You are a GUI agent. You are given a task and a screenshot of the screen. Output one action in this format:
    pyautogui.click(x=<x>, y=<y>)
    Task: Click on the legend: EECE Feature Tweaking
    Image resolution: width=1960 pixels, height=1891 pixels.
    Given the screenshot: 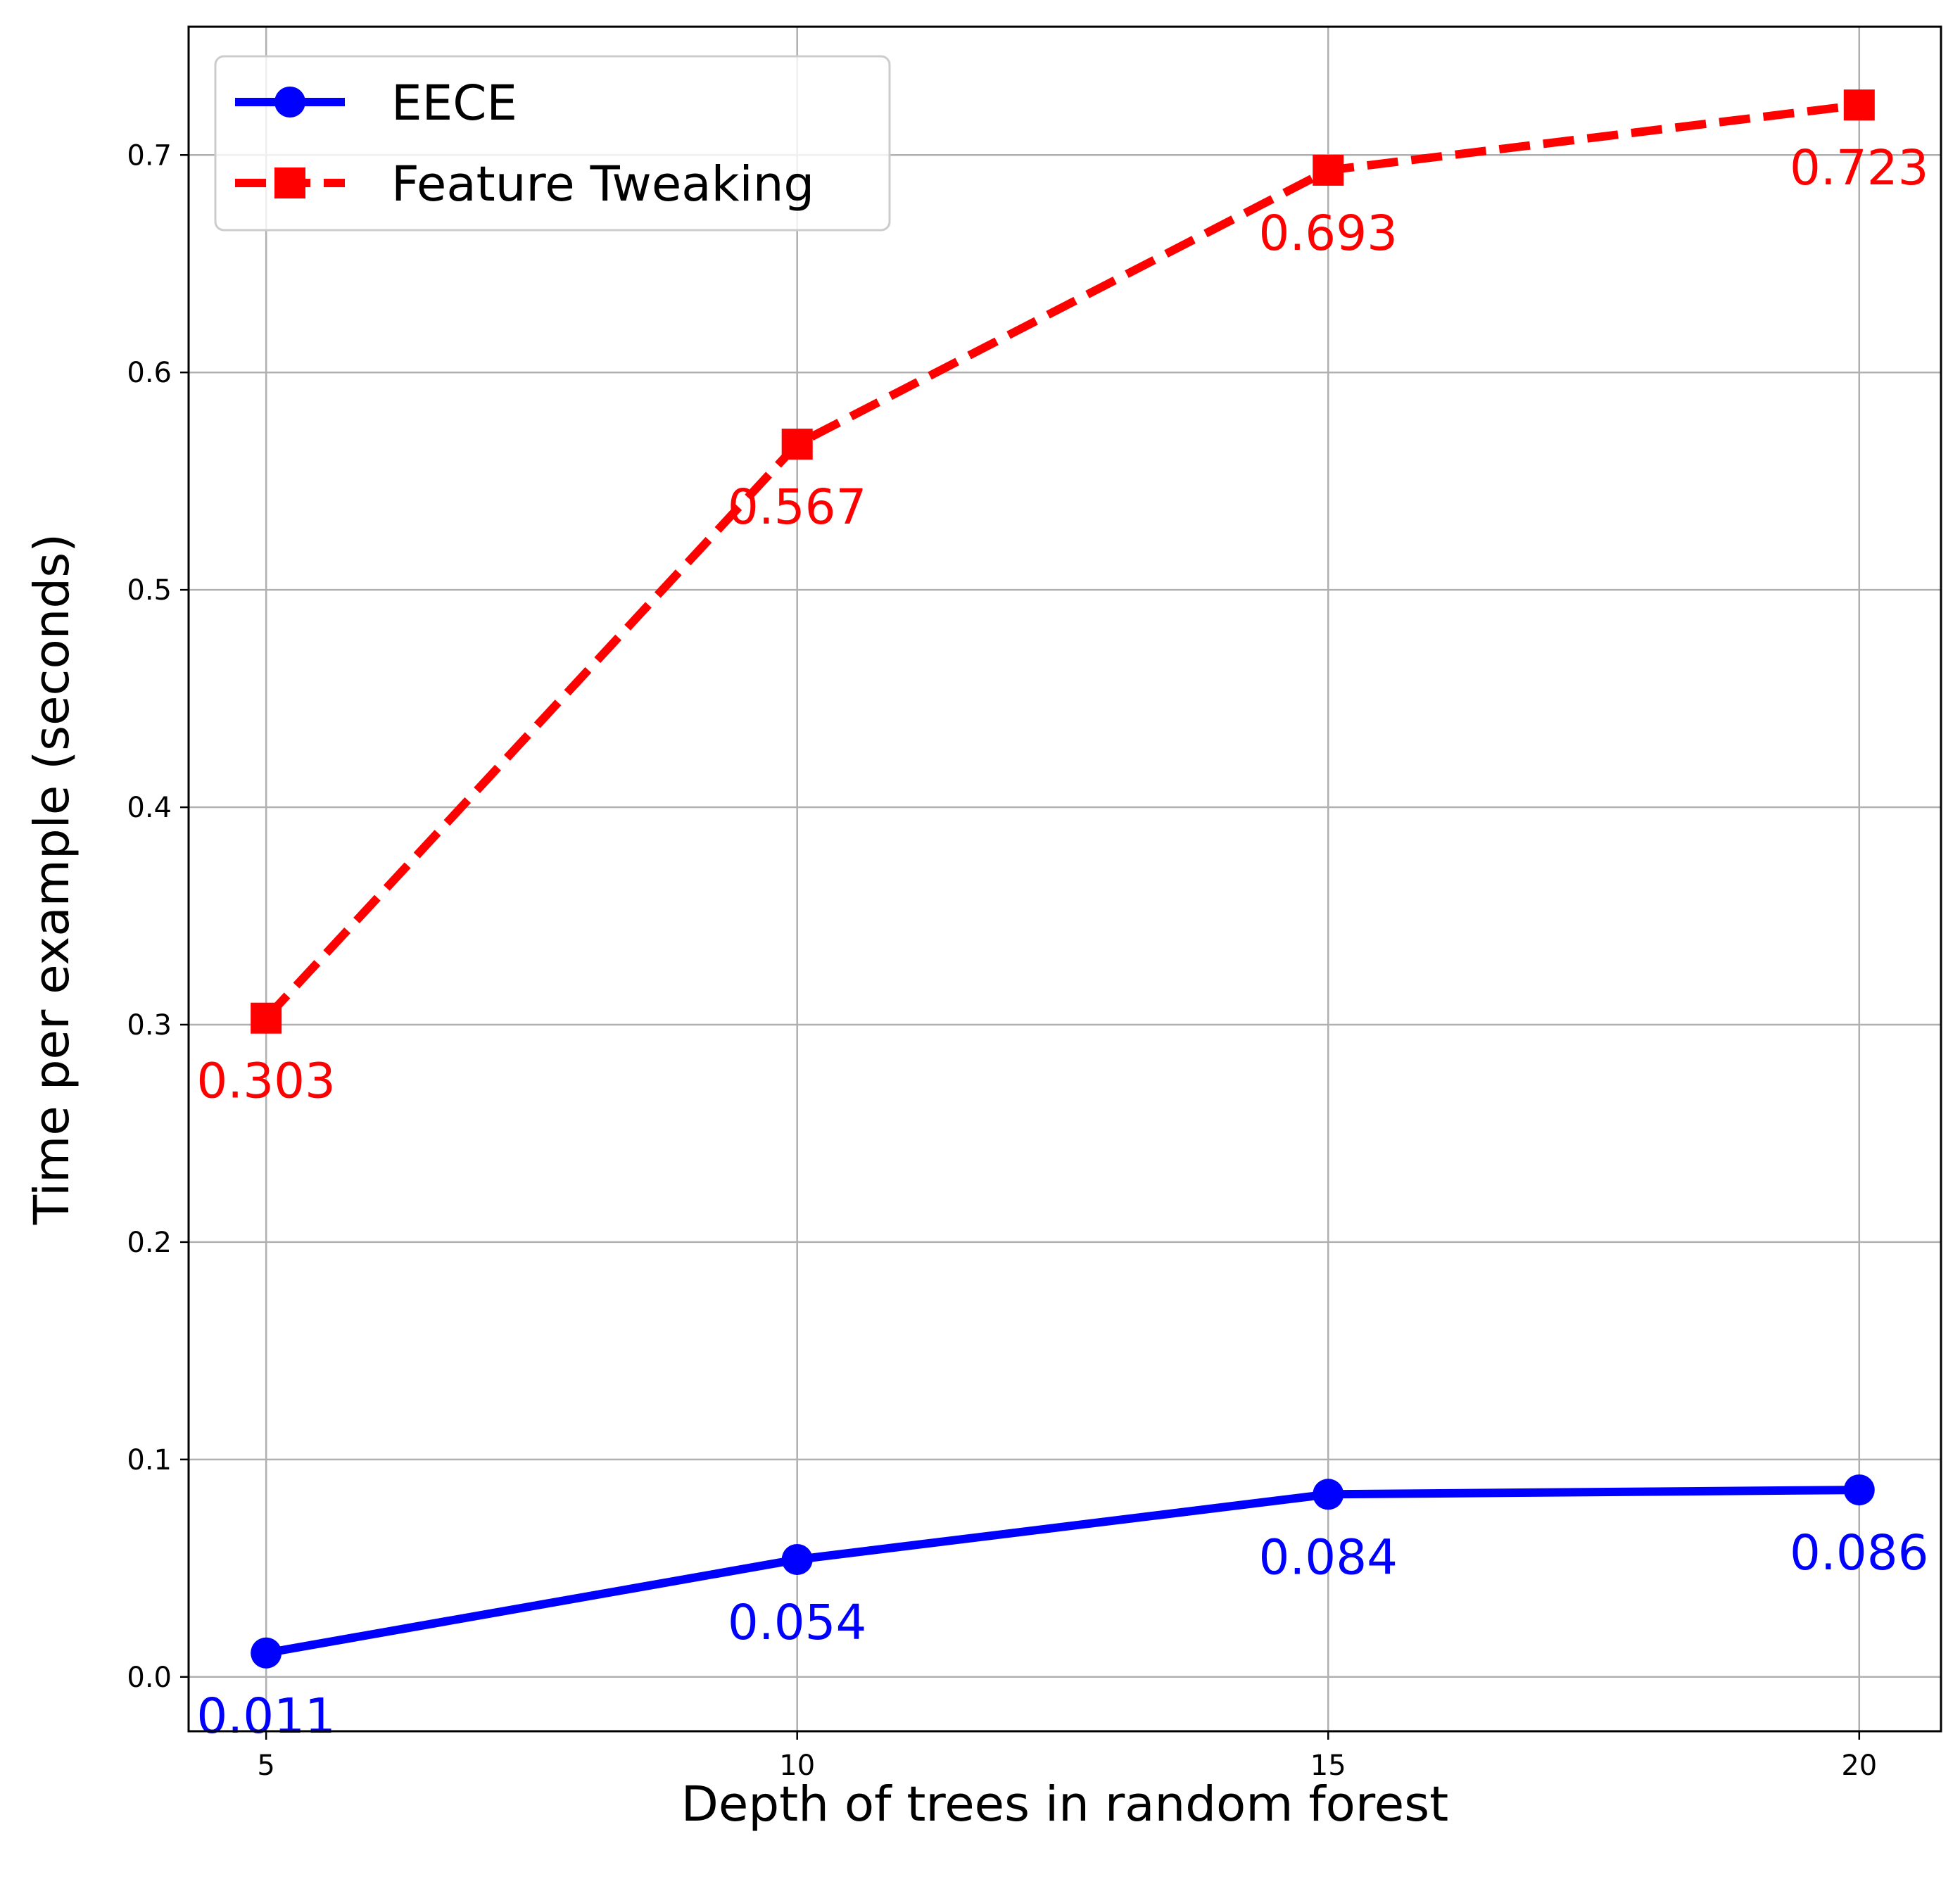 What is the action you would take?
    pyautogui.click(x=552, y=143)
    